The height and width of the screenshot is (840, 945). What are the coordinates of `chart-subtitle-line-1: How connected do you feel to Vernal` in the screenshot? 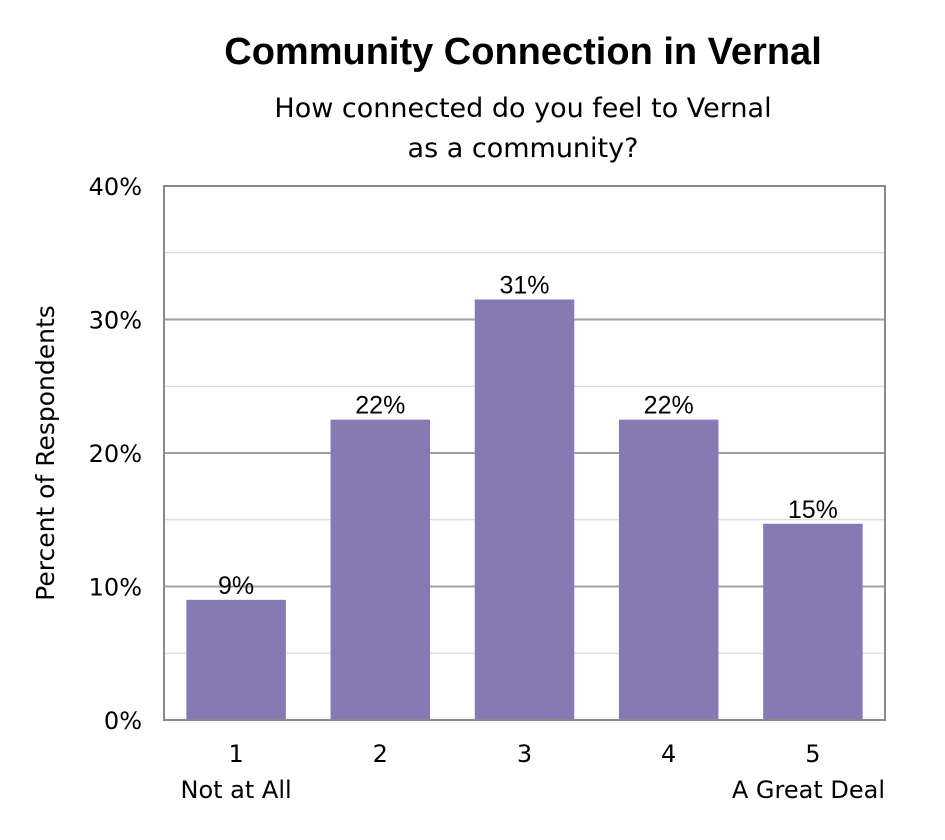 It's located at (522, 108).